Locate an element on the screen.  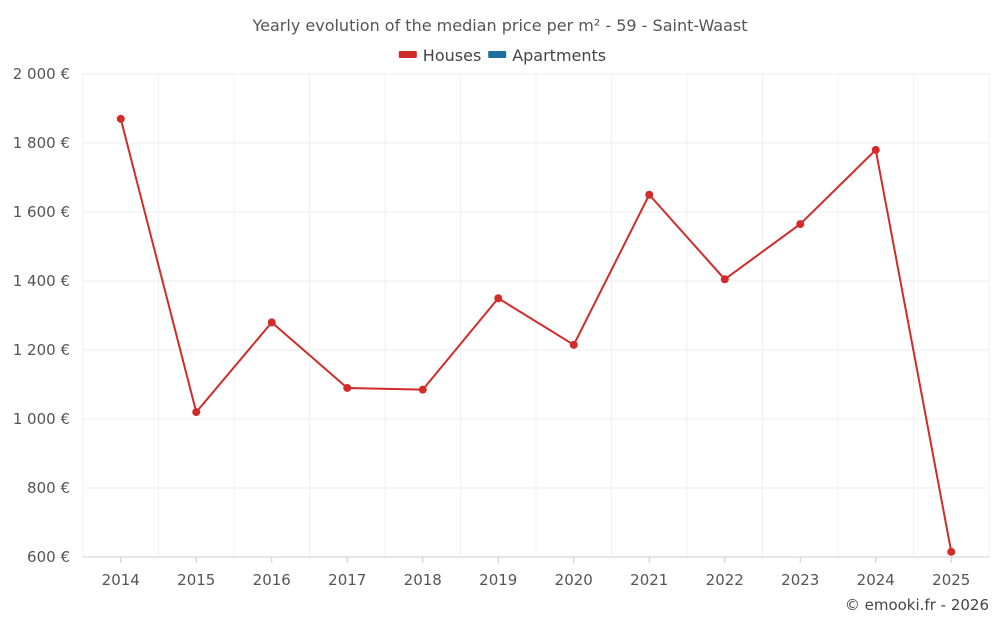
data-point-houses-2024 is located at coordinates (875, 149).